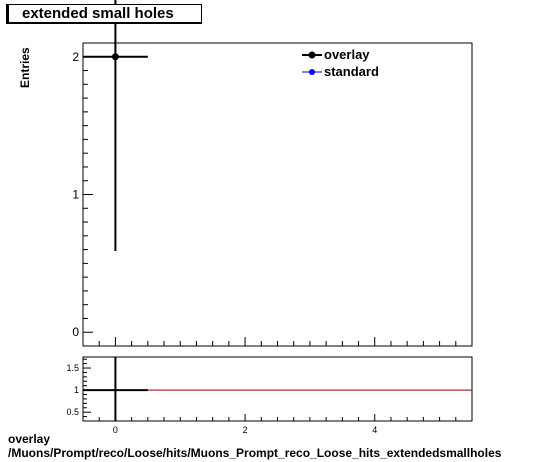  I want to click on title-box, so click(104, 14).